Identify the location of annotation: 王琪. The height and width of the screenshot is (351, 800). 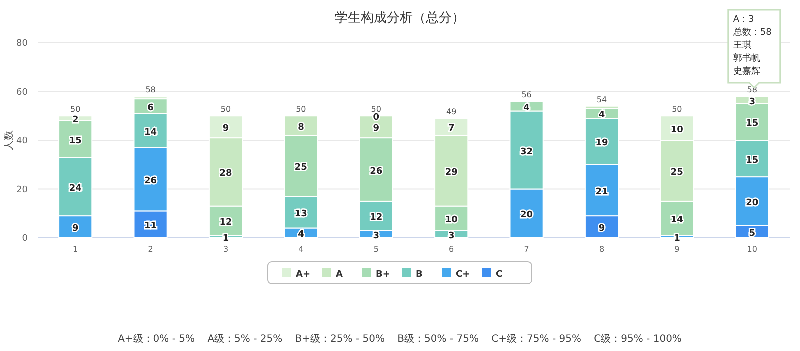
(742, 45).